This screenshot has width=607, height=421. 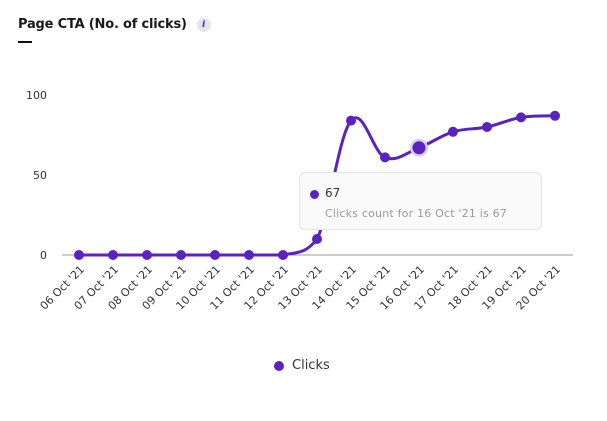 I want to click on chart-title: Page CTA (No. of clicks), so click(x=102, y=24).